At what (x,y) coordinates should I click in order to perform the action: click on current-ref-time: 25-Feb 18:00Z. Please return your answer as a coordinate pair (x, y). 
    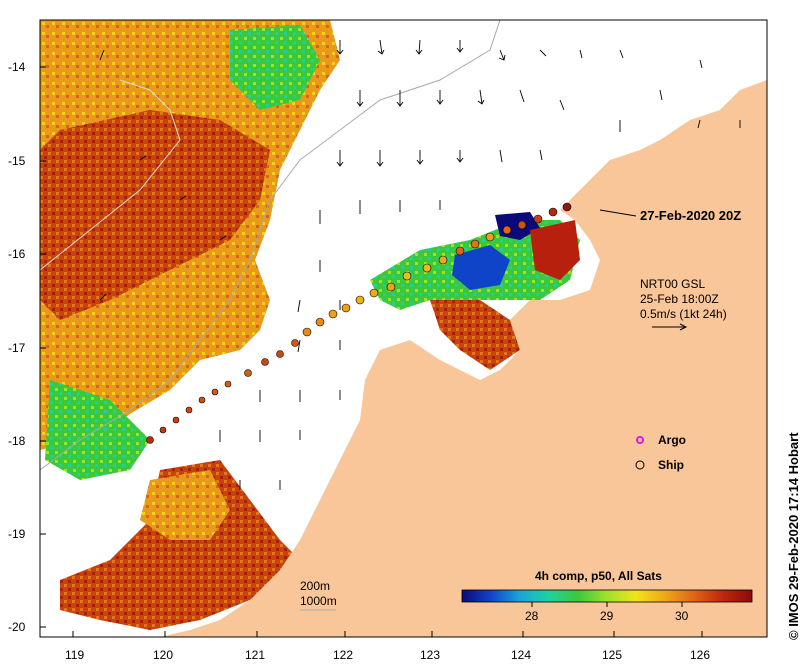
    Looking at the image, I should click on (679, 299).